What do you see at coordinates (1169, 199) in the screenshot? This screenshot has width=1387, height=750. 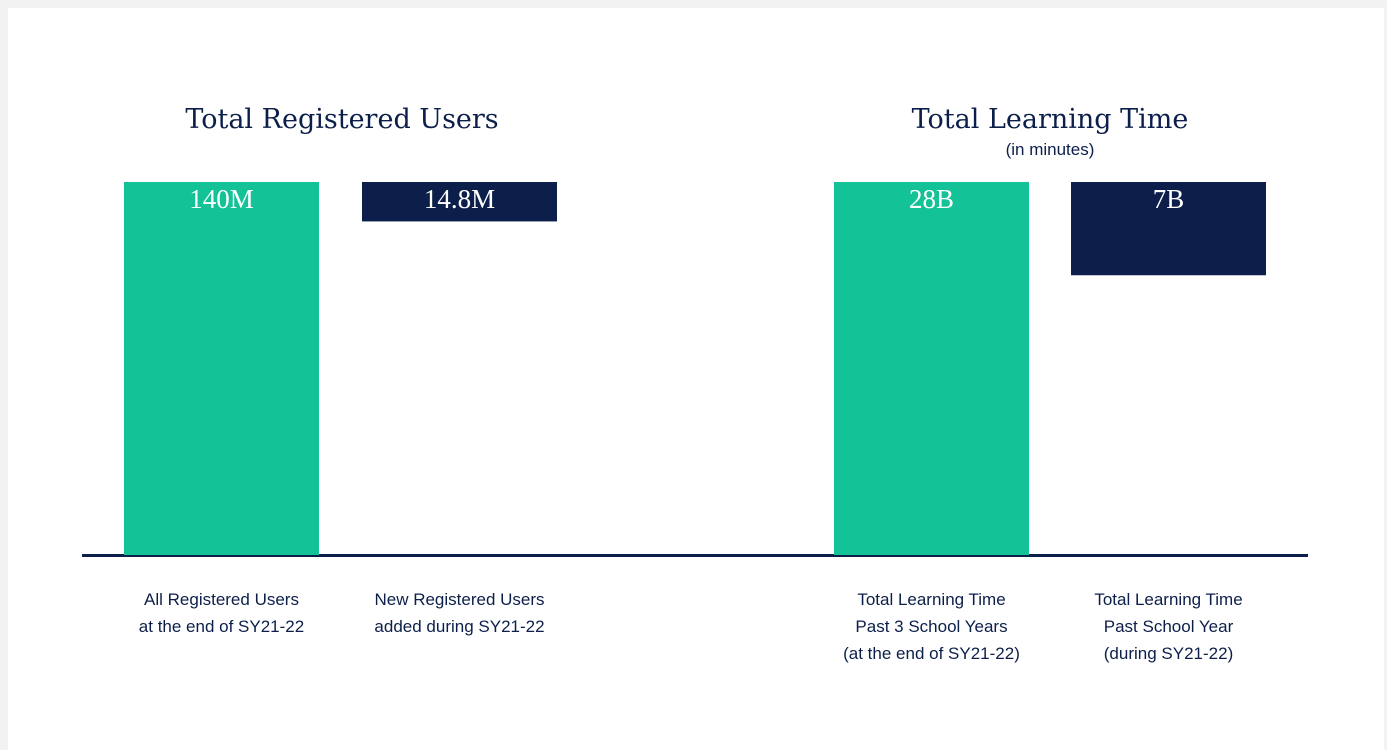 I see `value-label: 7B` at bounding box center [1169, 199].